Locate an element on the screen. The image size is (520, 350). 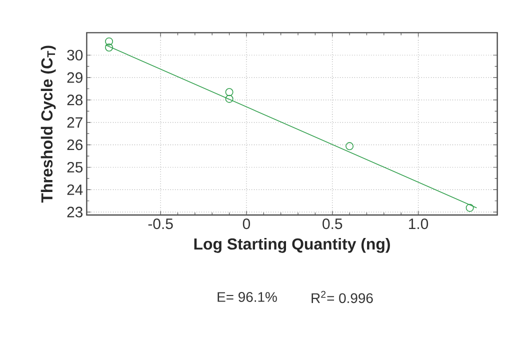
x-tick-label: 0.5 is located at coordinates (332, 224).